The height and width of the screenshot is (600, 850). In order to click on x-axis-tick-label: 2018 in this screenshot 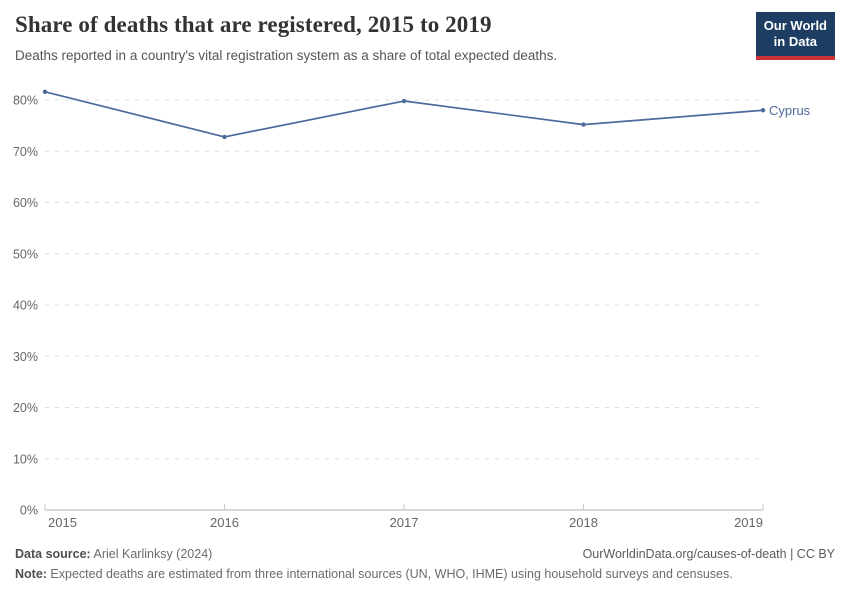, I will do `click(583, 522)`.